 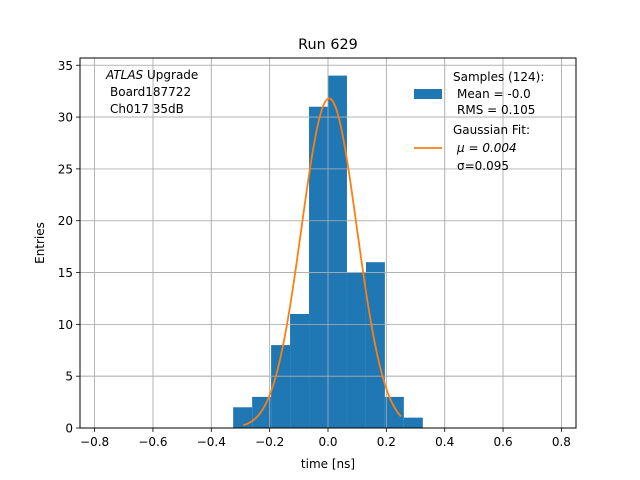 What do you see at coordinates (69, 429) in the screenshot?
I see `y-tick-label: 0` at bounding box center [69, 429].